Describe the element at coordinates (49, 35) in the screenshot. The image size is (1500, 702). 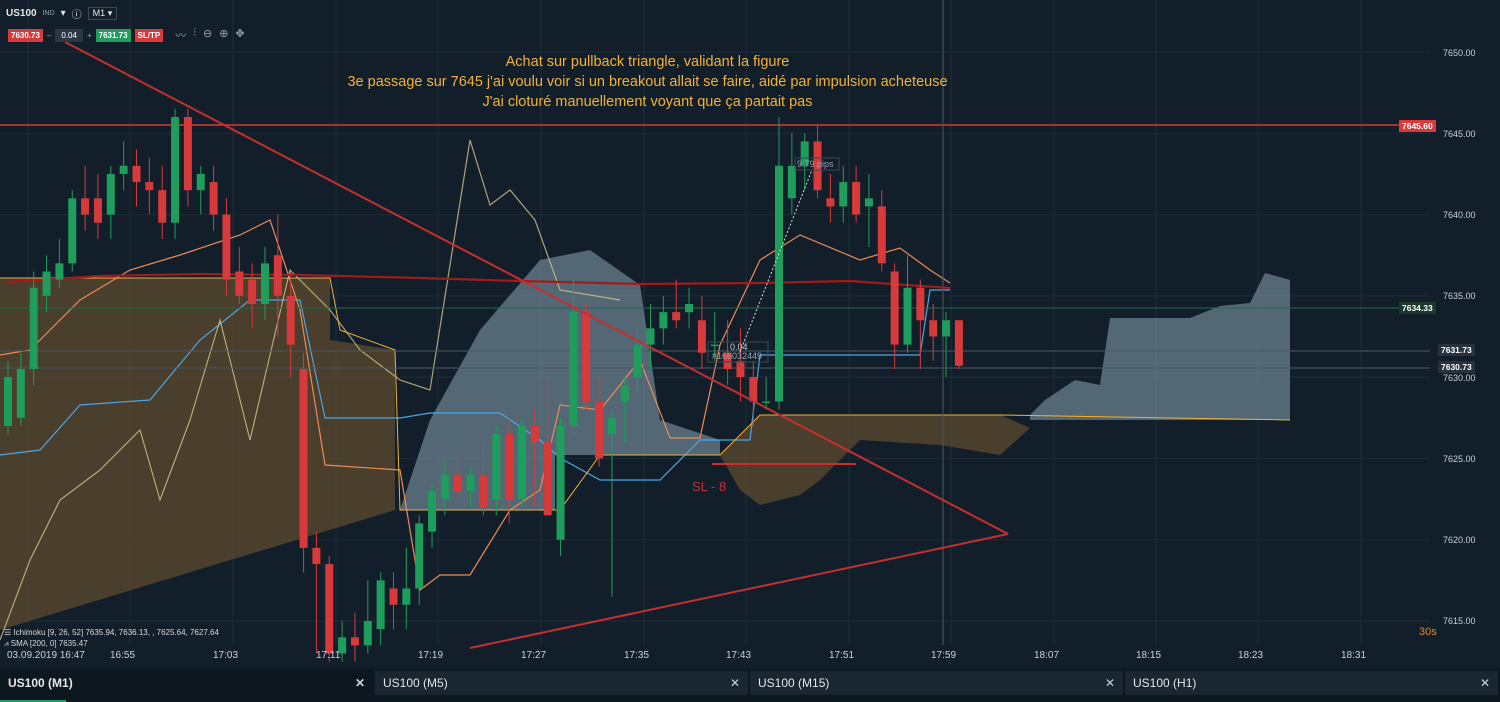
I see `minus-button: –` at that location.